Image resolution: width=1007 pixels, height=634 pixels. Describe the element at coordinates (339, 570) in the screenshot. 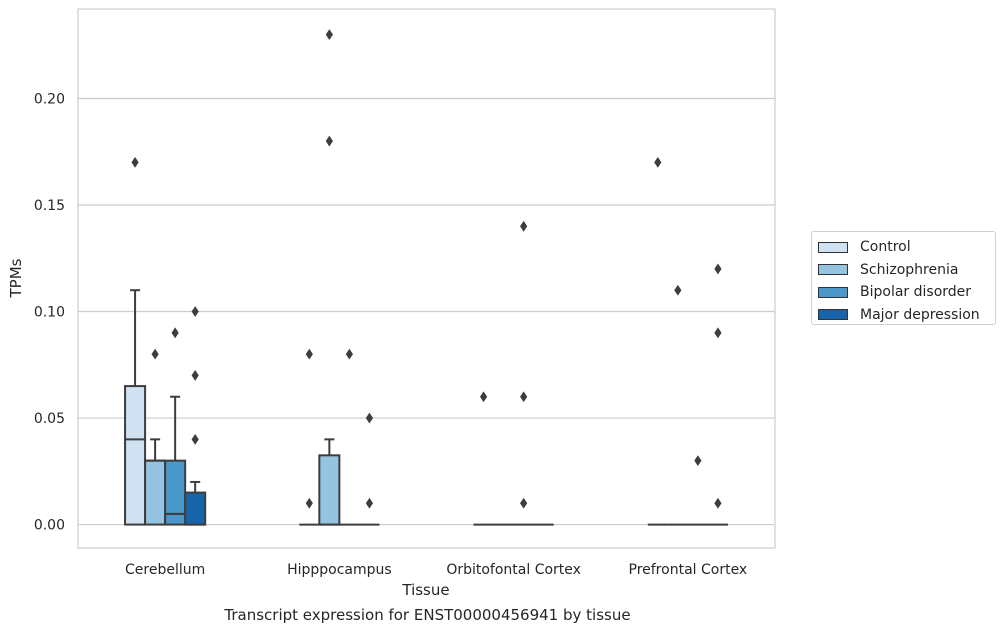

I see `x-tick-label: Hipppocampus` at that location.